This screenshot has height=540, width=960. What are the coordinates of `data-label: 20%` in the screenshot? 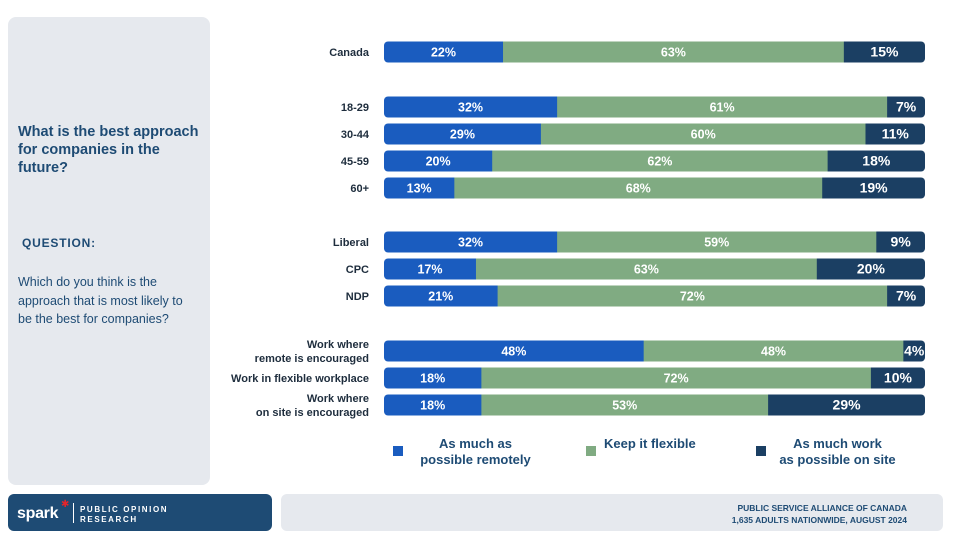 It's located at (871, 269).